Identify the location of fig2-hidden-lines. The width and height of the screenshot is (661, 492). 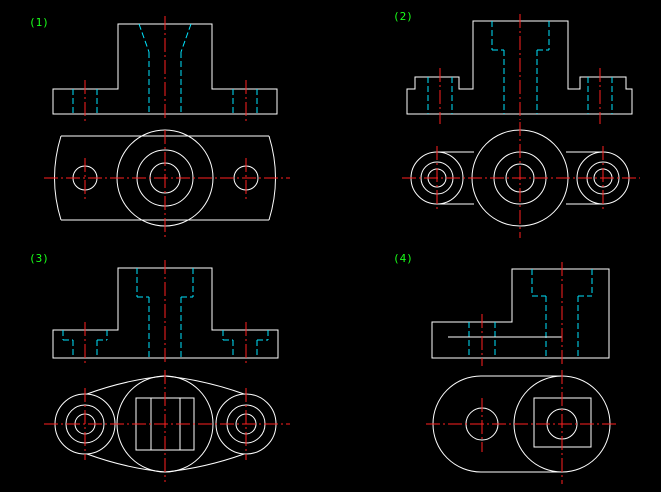
(520, 67).